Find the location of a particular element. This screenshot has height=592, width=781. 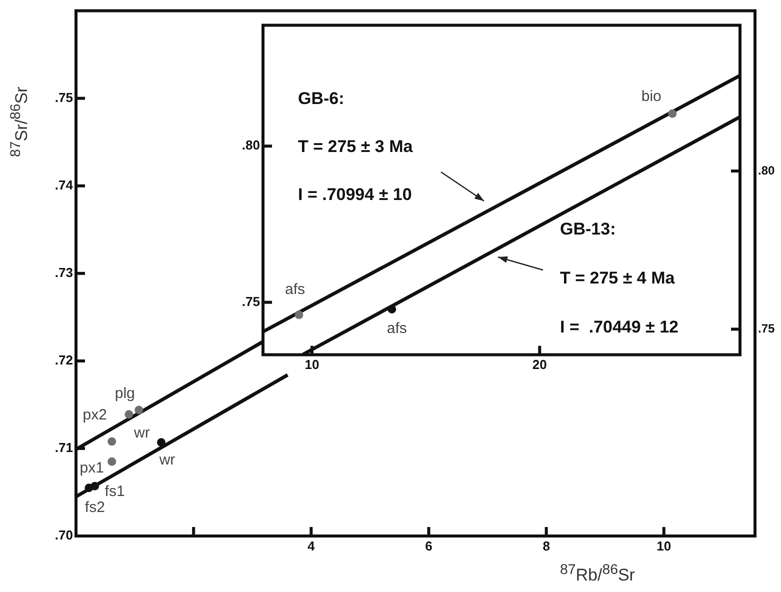

annotation: GB-13: is located at coordinates (588, 228).